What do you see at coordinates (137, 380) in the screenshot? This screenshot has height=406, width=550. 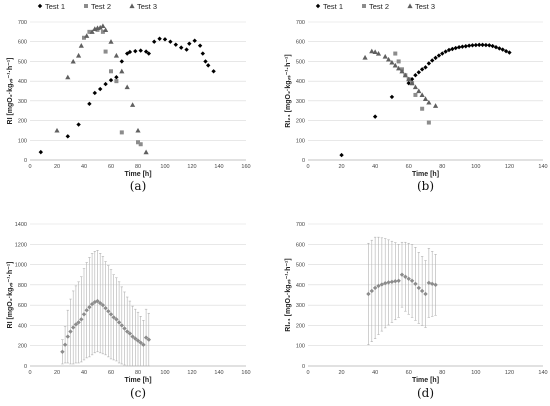 I see `x-axis-label: Time [h]` at bounding box center [137, 380].